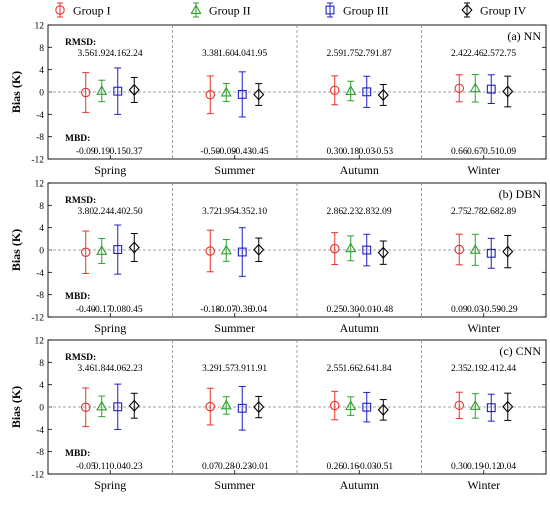  What do you see at coordinates (85, 369) in the screenshot?
I see `rmsd-value: 3.46` at bounding box center [85, 369].